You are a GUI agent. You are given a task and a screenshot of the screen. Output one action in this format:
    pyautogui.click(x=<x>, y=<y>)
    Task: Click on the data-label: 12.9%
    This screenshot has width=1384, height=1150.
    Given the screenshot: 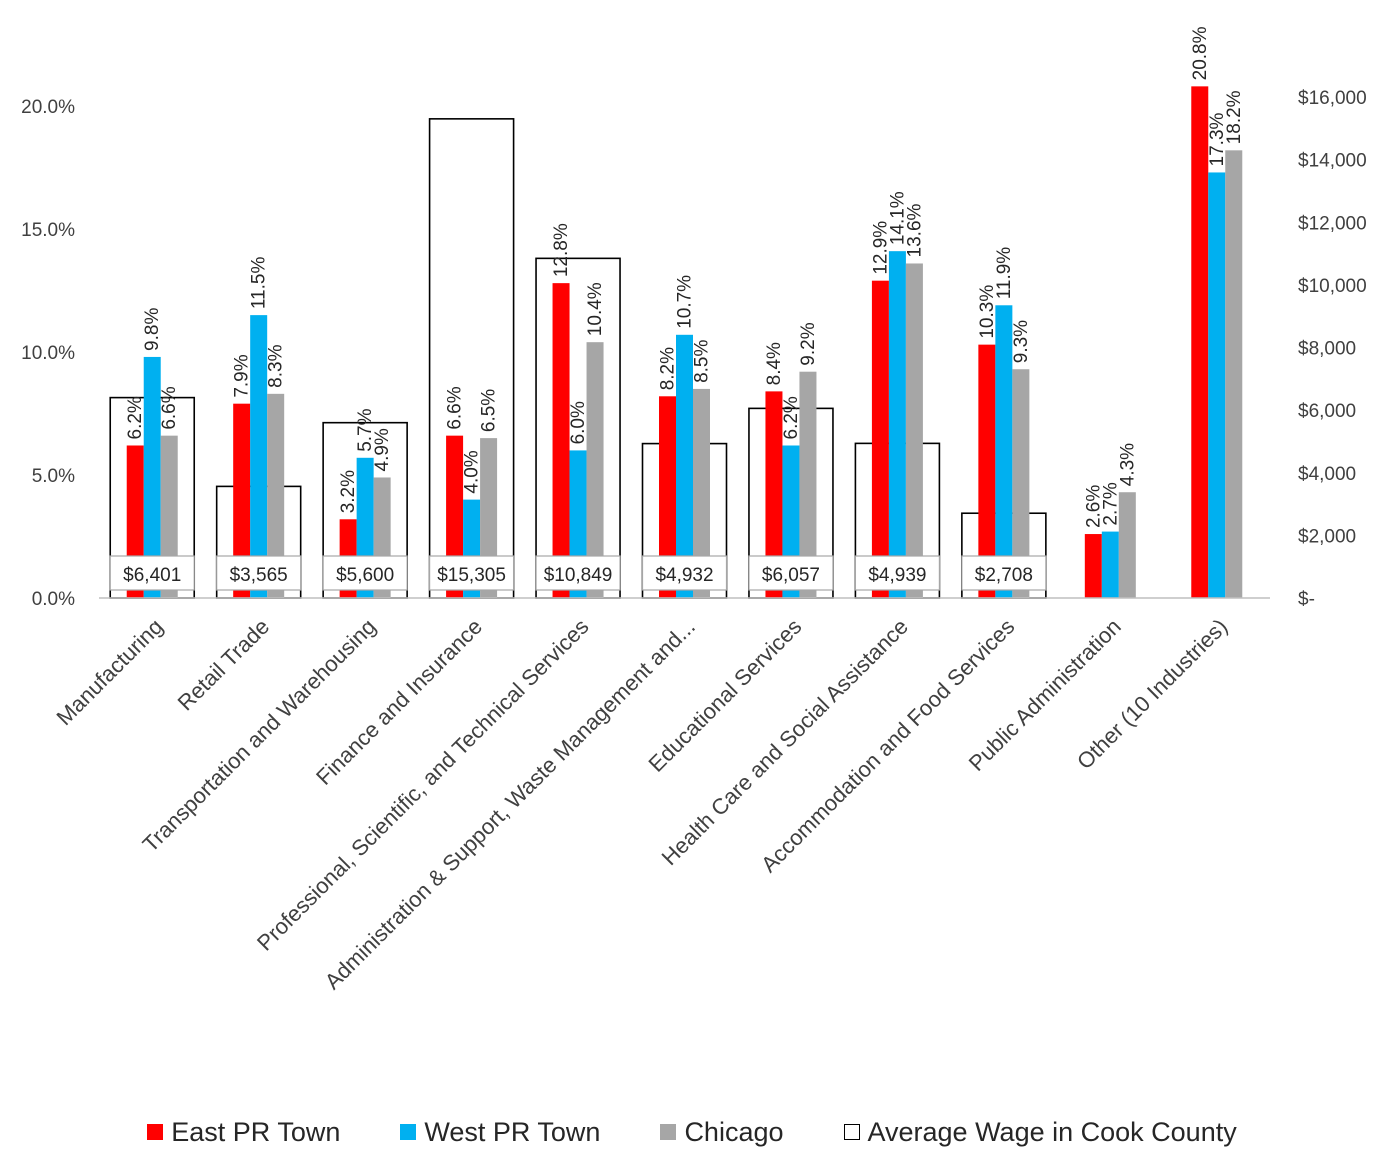 What is the action you would take?
    pyautogui.click(x=880, y=248)
    